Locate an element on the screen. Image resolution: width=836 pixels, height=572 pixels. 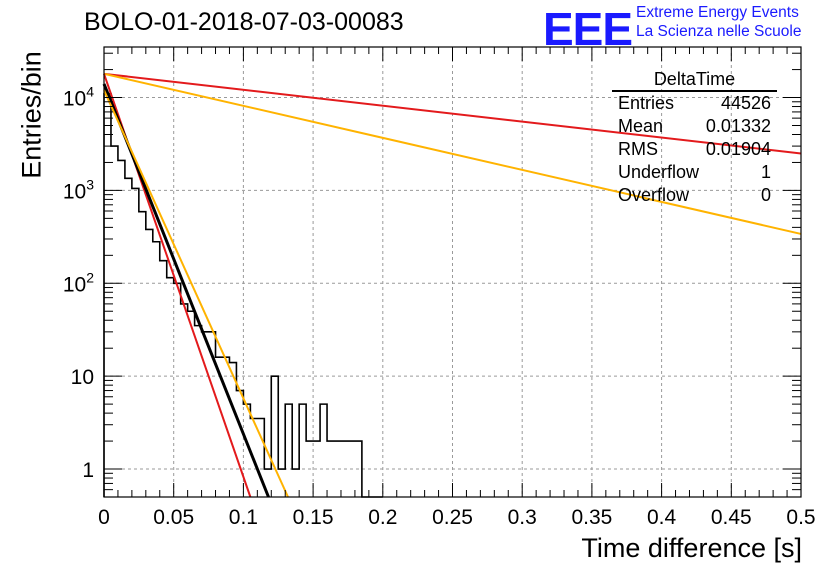
x-tick-label: 0.3 is located at coordinates (522, 517).